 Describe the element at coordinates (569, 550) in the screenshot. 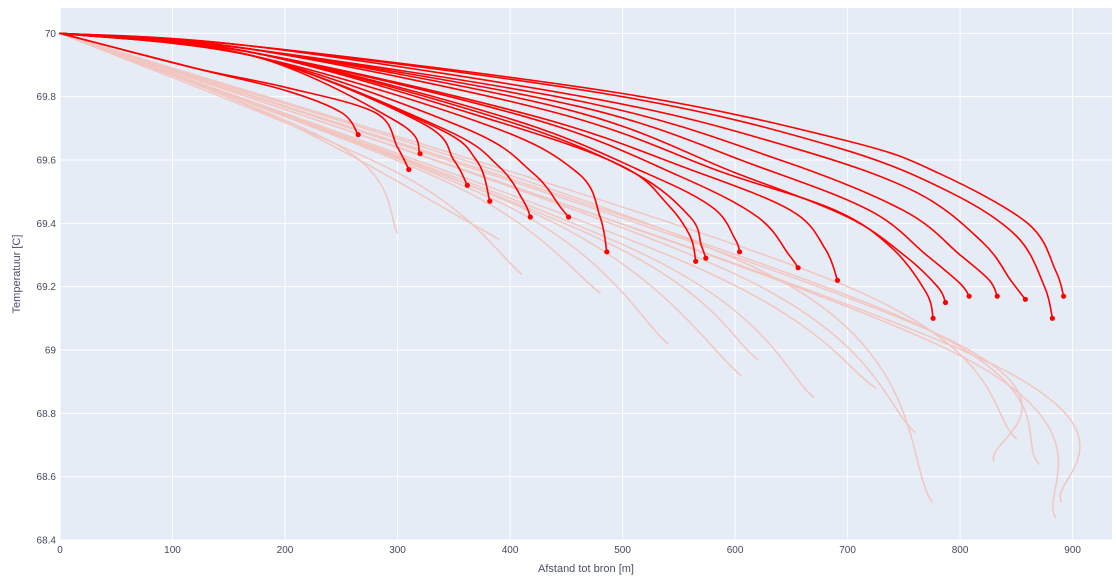

I see `x-axis-ticks: 0 100 200 300 400 500 600 700 800 900` at that location.